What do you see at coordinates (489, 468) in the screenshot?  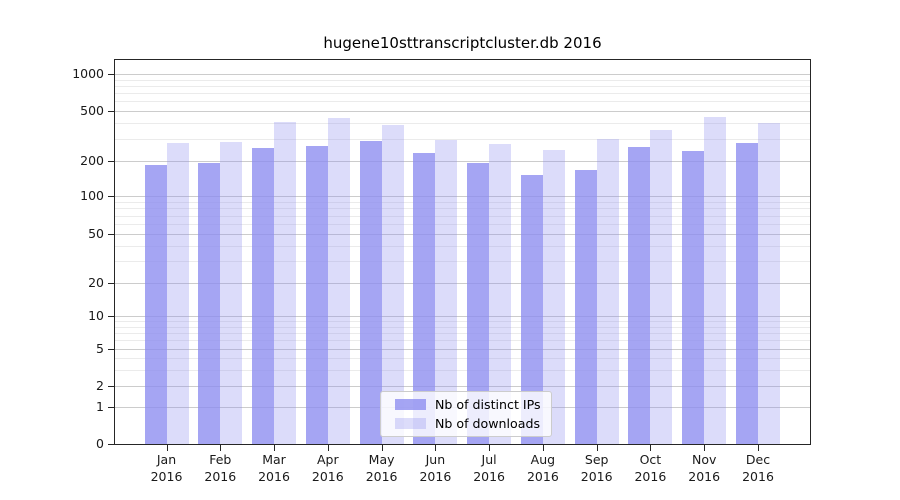 I see `x-tick-label-jul: Jul 2016` at bounding box center [489, 468].